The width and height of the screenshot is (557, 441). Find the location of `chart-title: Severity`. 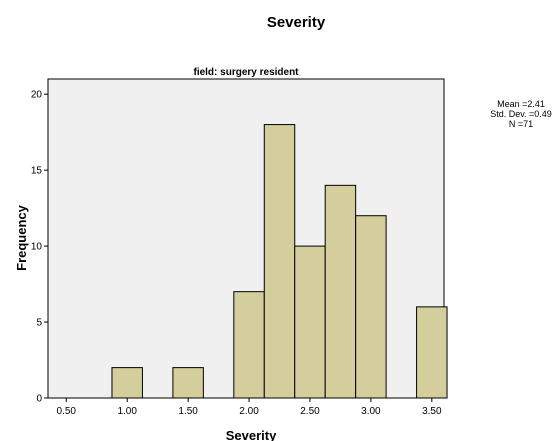

chart-title: Severity is located at coordinates (296, 22).